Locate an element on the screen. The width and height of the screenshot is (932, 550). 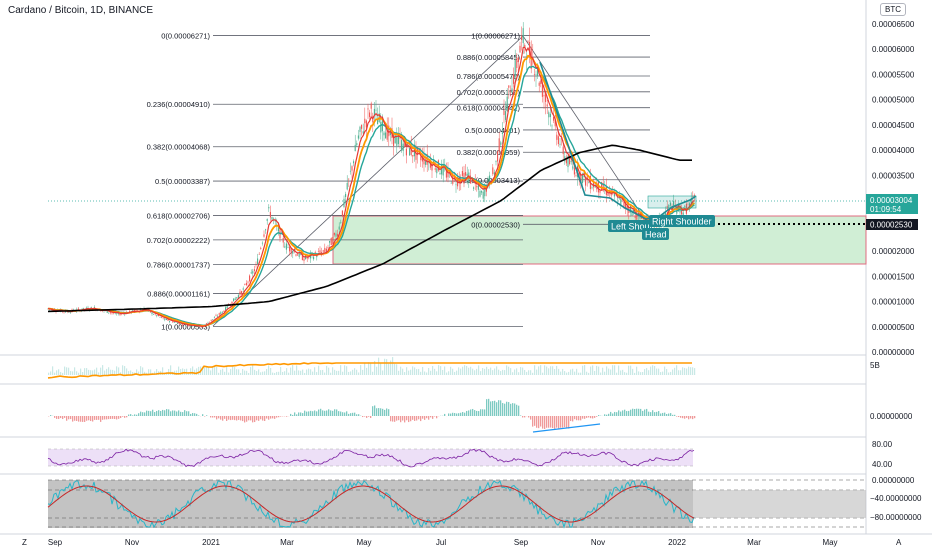
macd-divergence-line is located at coordinates (566, 428).